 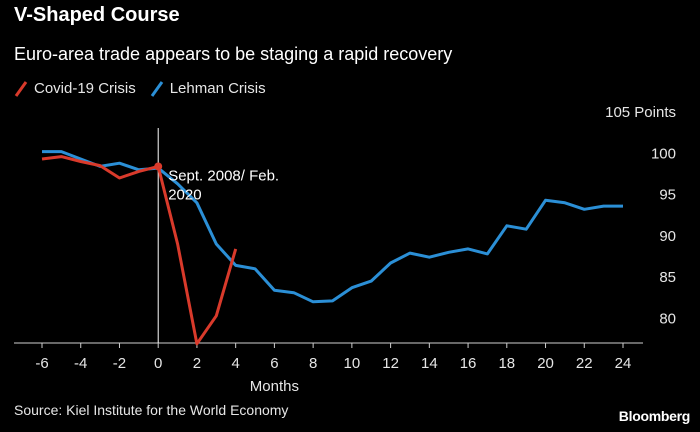 I want to click on y-tick-label: 90, so click(x=667, y=236).